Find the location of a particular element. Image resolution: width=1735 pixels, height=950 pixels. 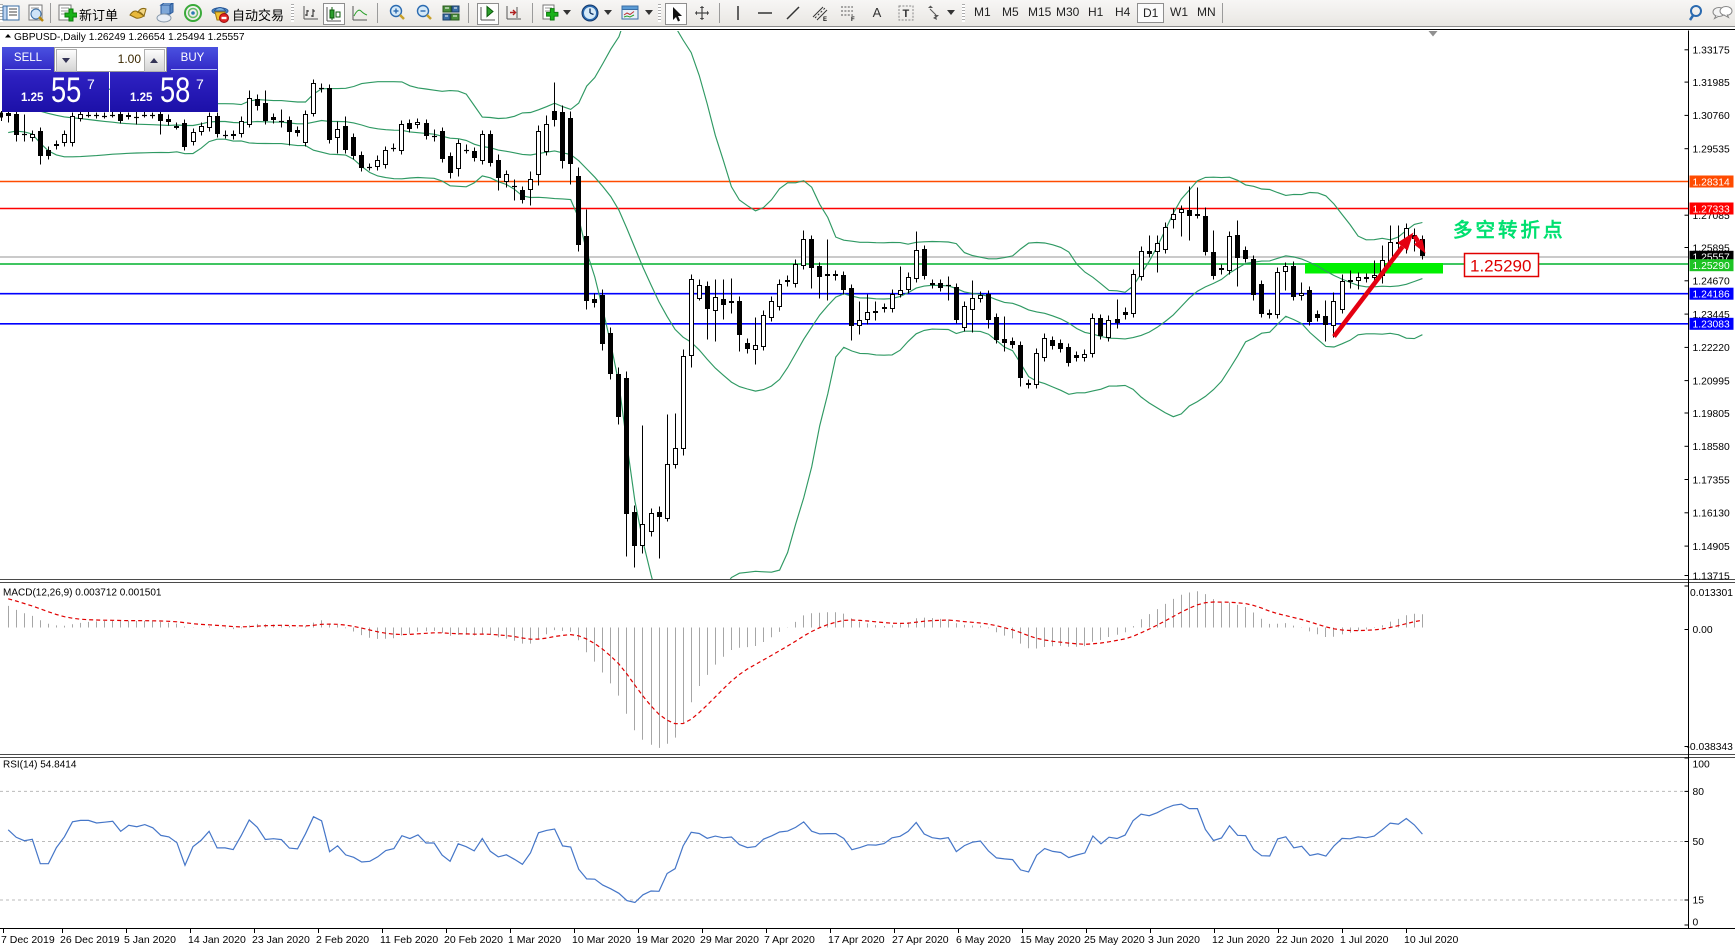

svg-text: 7 Apr 2020 is located at coordinates (789, 940).